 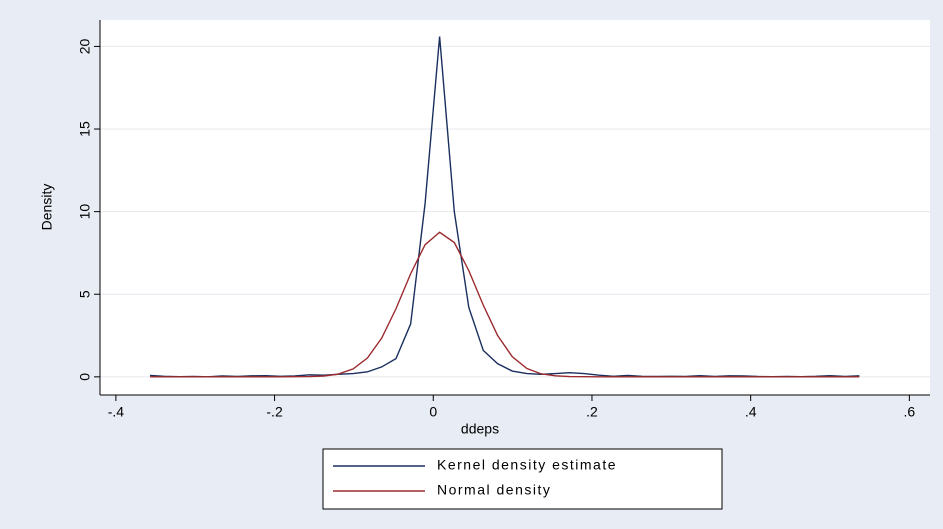 What do you see at coordinates (274, 412) in the screenshot?
I see `x-tick-label: -.2` at bounding box center [274, 412].